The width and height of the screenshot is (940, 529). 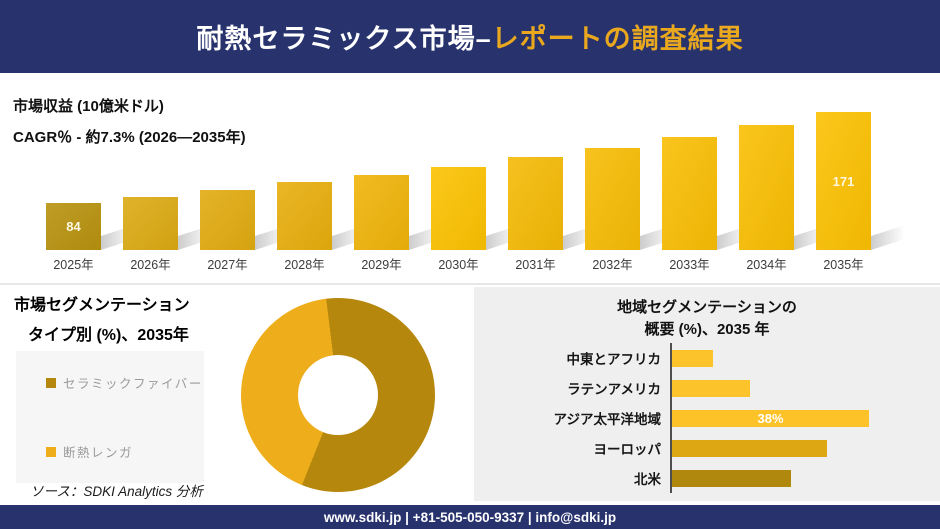 What do you see at coordinates (102, 305) in the screenshot?
I see `type-seg-title-line1: 市場セグメンテーション` at bounding box center [102, 305].